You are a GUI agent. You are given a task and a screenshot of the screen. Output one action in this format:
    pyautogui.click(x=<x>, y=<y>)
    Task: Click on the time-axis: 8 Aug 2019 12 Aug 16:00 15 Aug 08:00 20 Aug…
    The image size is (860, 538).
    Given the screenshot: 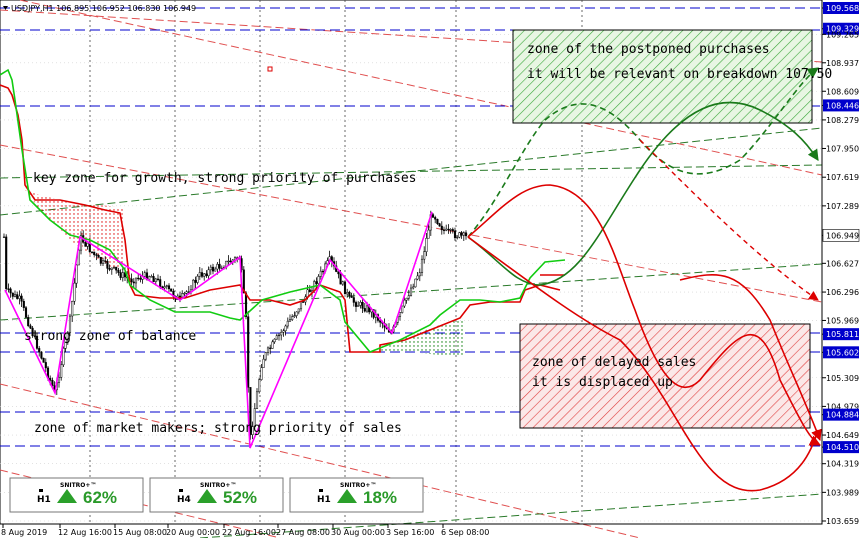 What is the action you would take?
    pyautogui.click(x=411, y=530)
    